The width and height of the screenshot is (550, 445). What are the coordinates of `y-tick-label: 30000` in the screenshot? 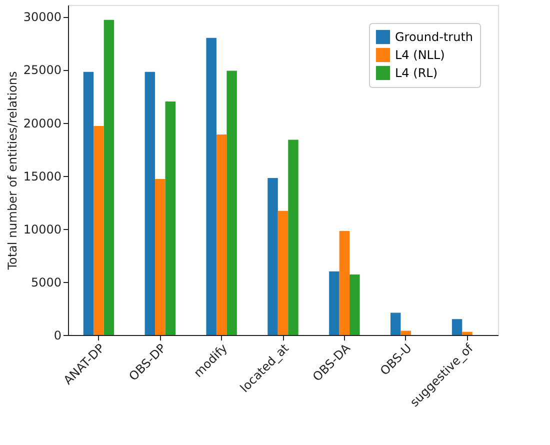 It's located at (42, 17).